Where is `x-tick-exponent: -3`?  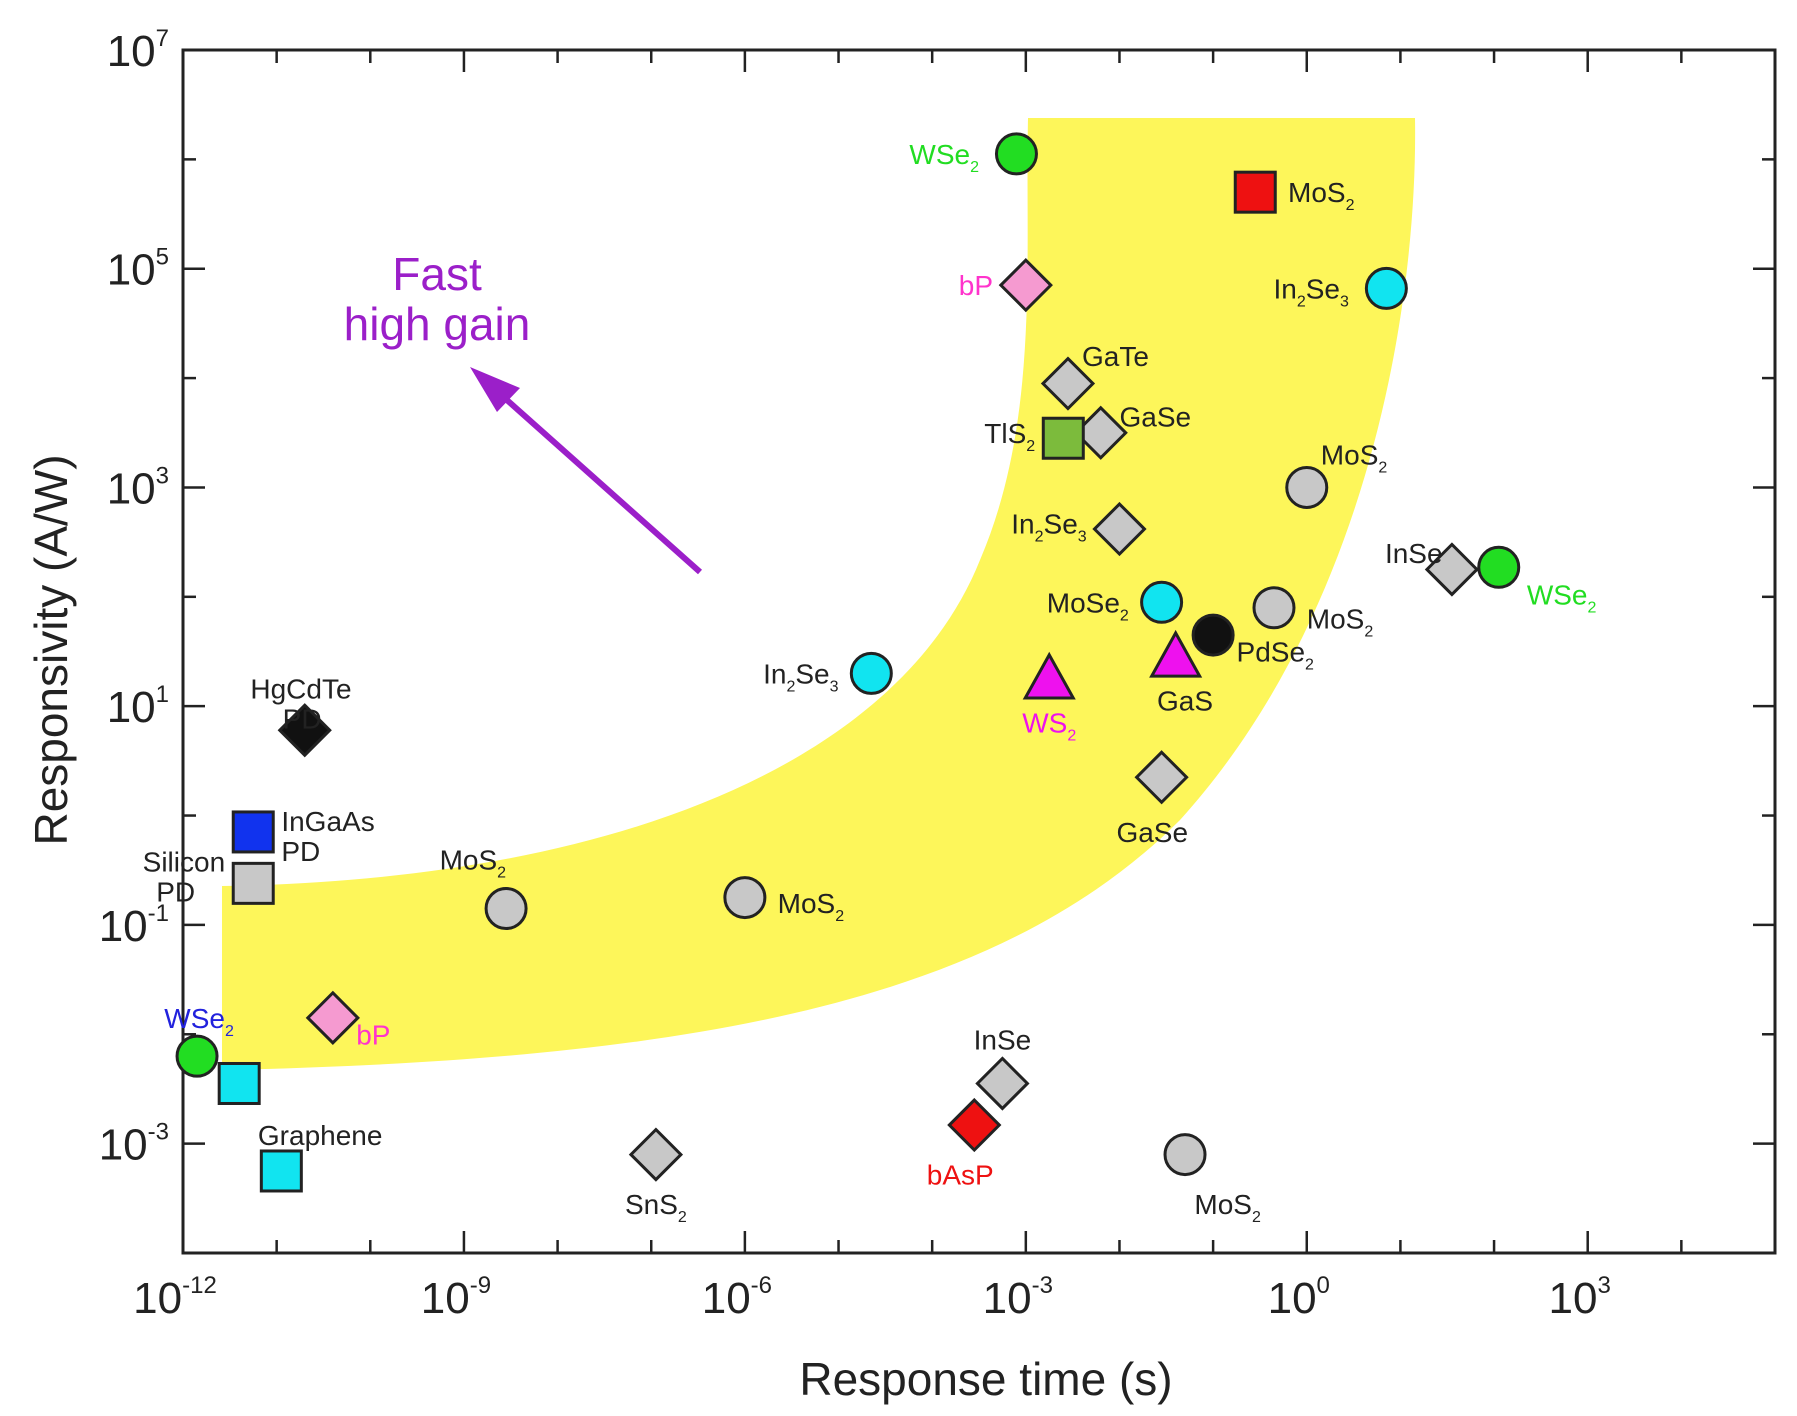
x-tick-exponent: -3 is located at coordinates (1042, 1285).